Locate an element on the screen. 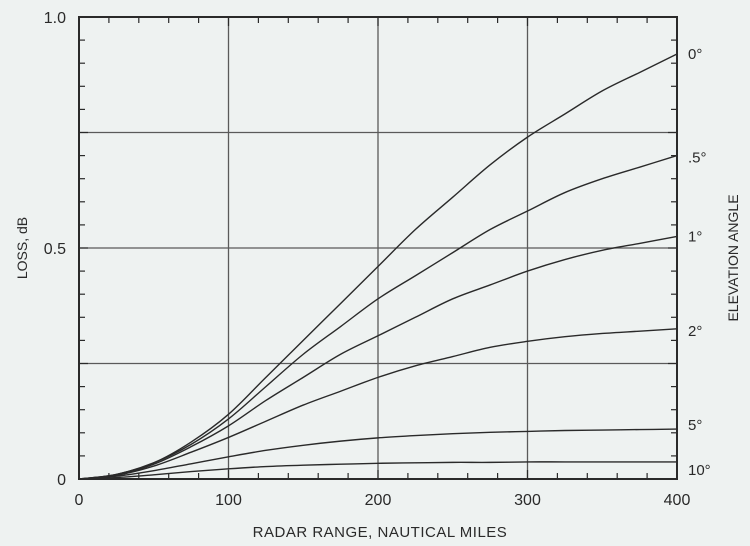  series-label: .5° is located at coordinates (697, 158).